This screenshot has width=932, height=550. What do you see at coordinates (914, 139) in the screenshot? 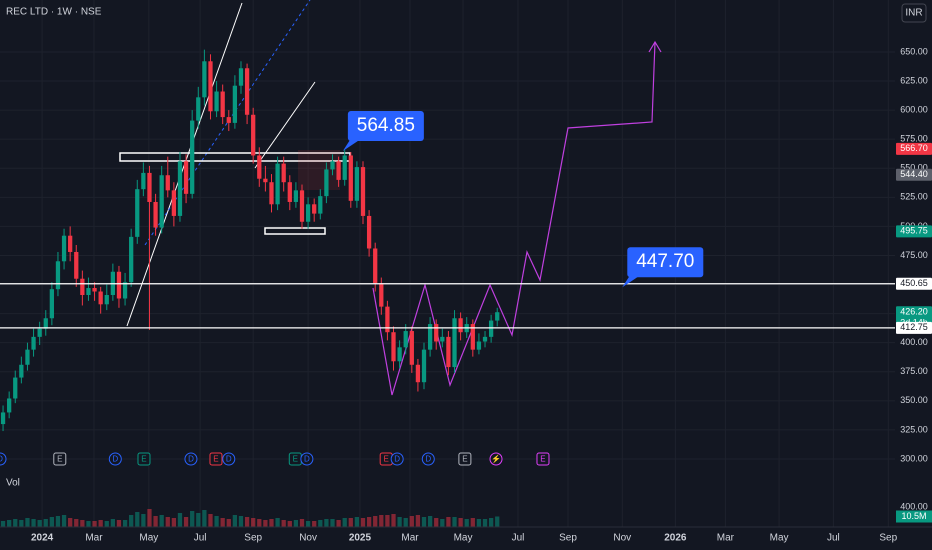
I see `y-tick-label: 575.00` at bounding box center [914, 139].